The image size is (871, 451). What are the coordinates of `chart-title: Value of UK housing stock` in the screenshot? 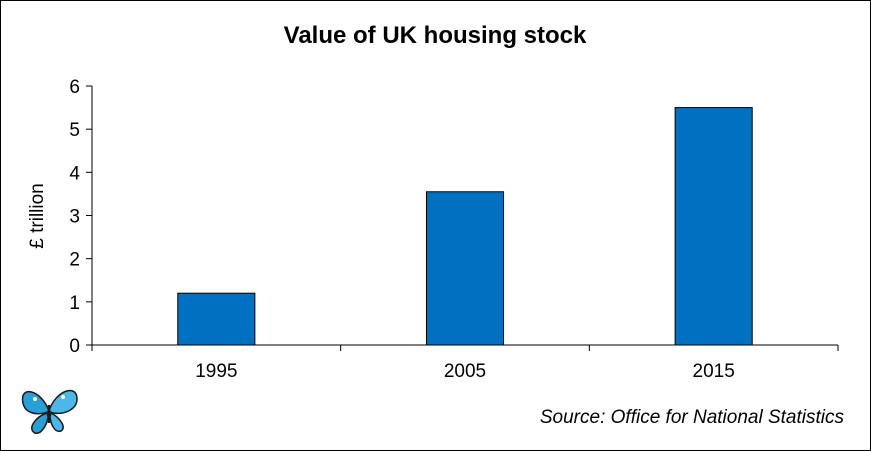 It's located at (435, 35).